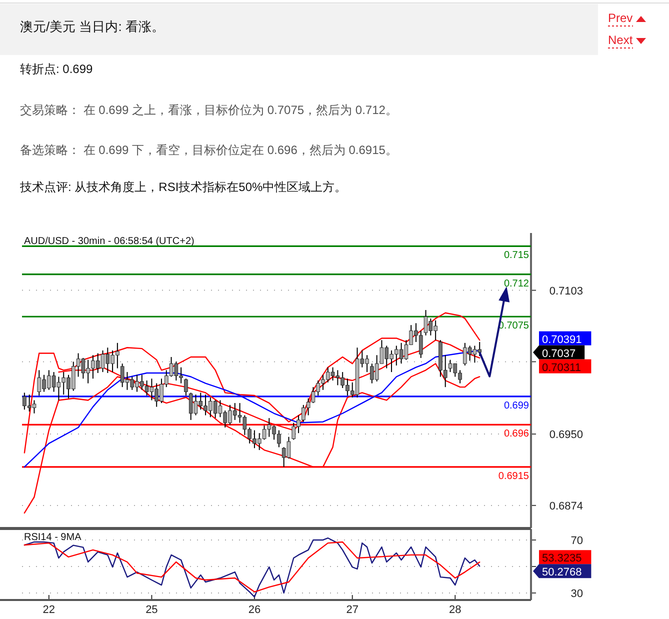 This screenshot has width=669, height=619. I want to click on text: 53.3235, so click(562, 558).